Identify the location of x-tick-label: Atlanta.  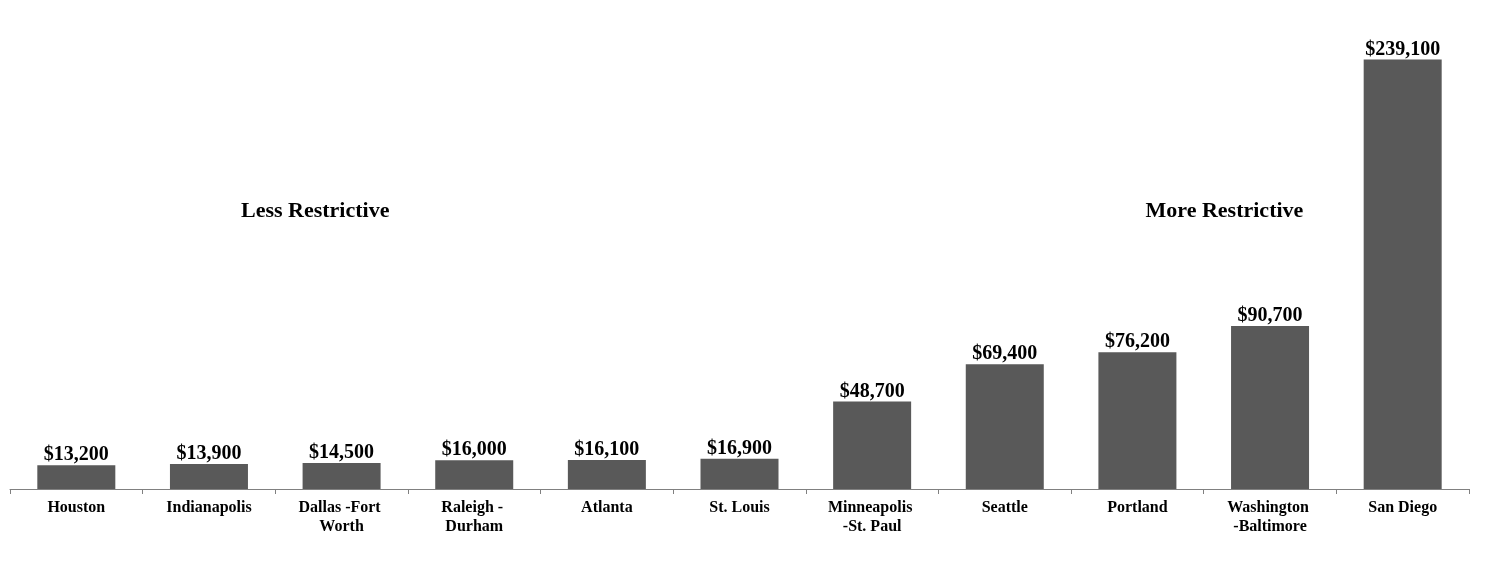
(607, 506).